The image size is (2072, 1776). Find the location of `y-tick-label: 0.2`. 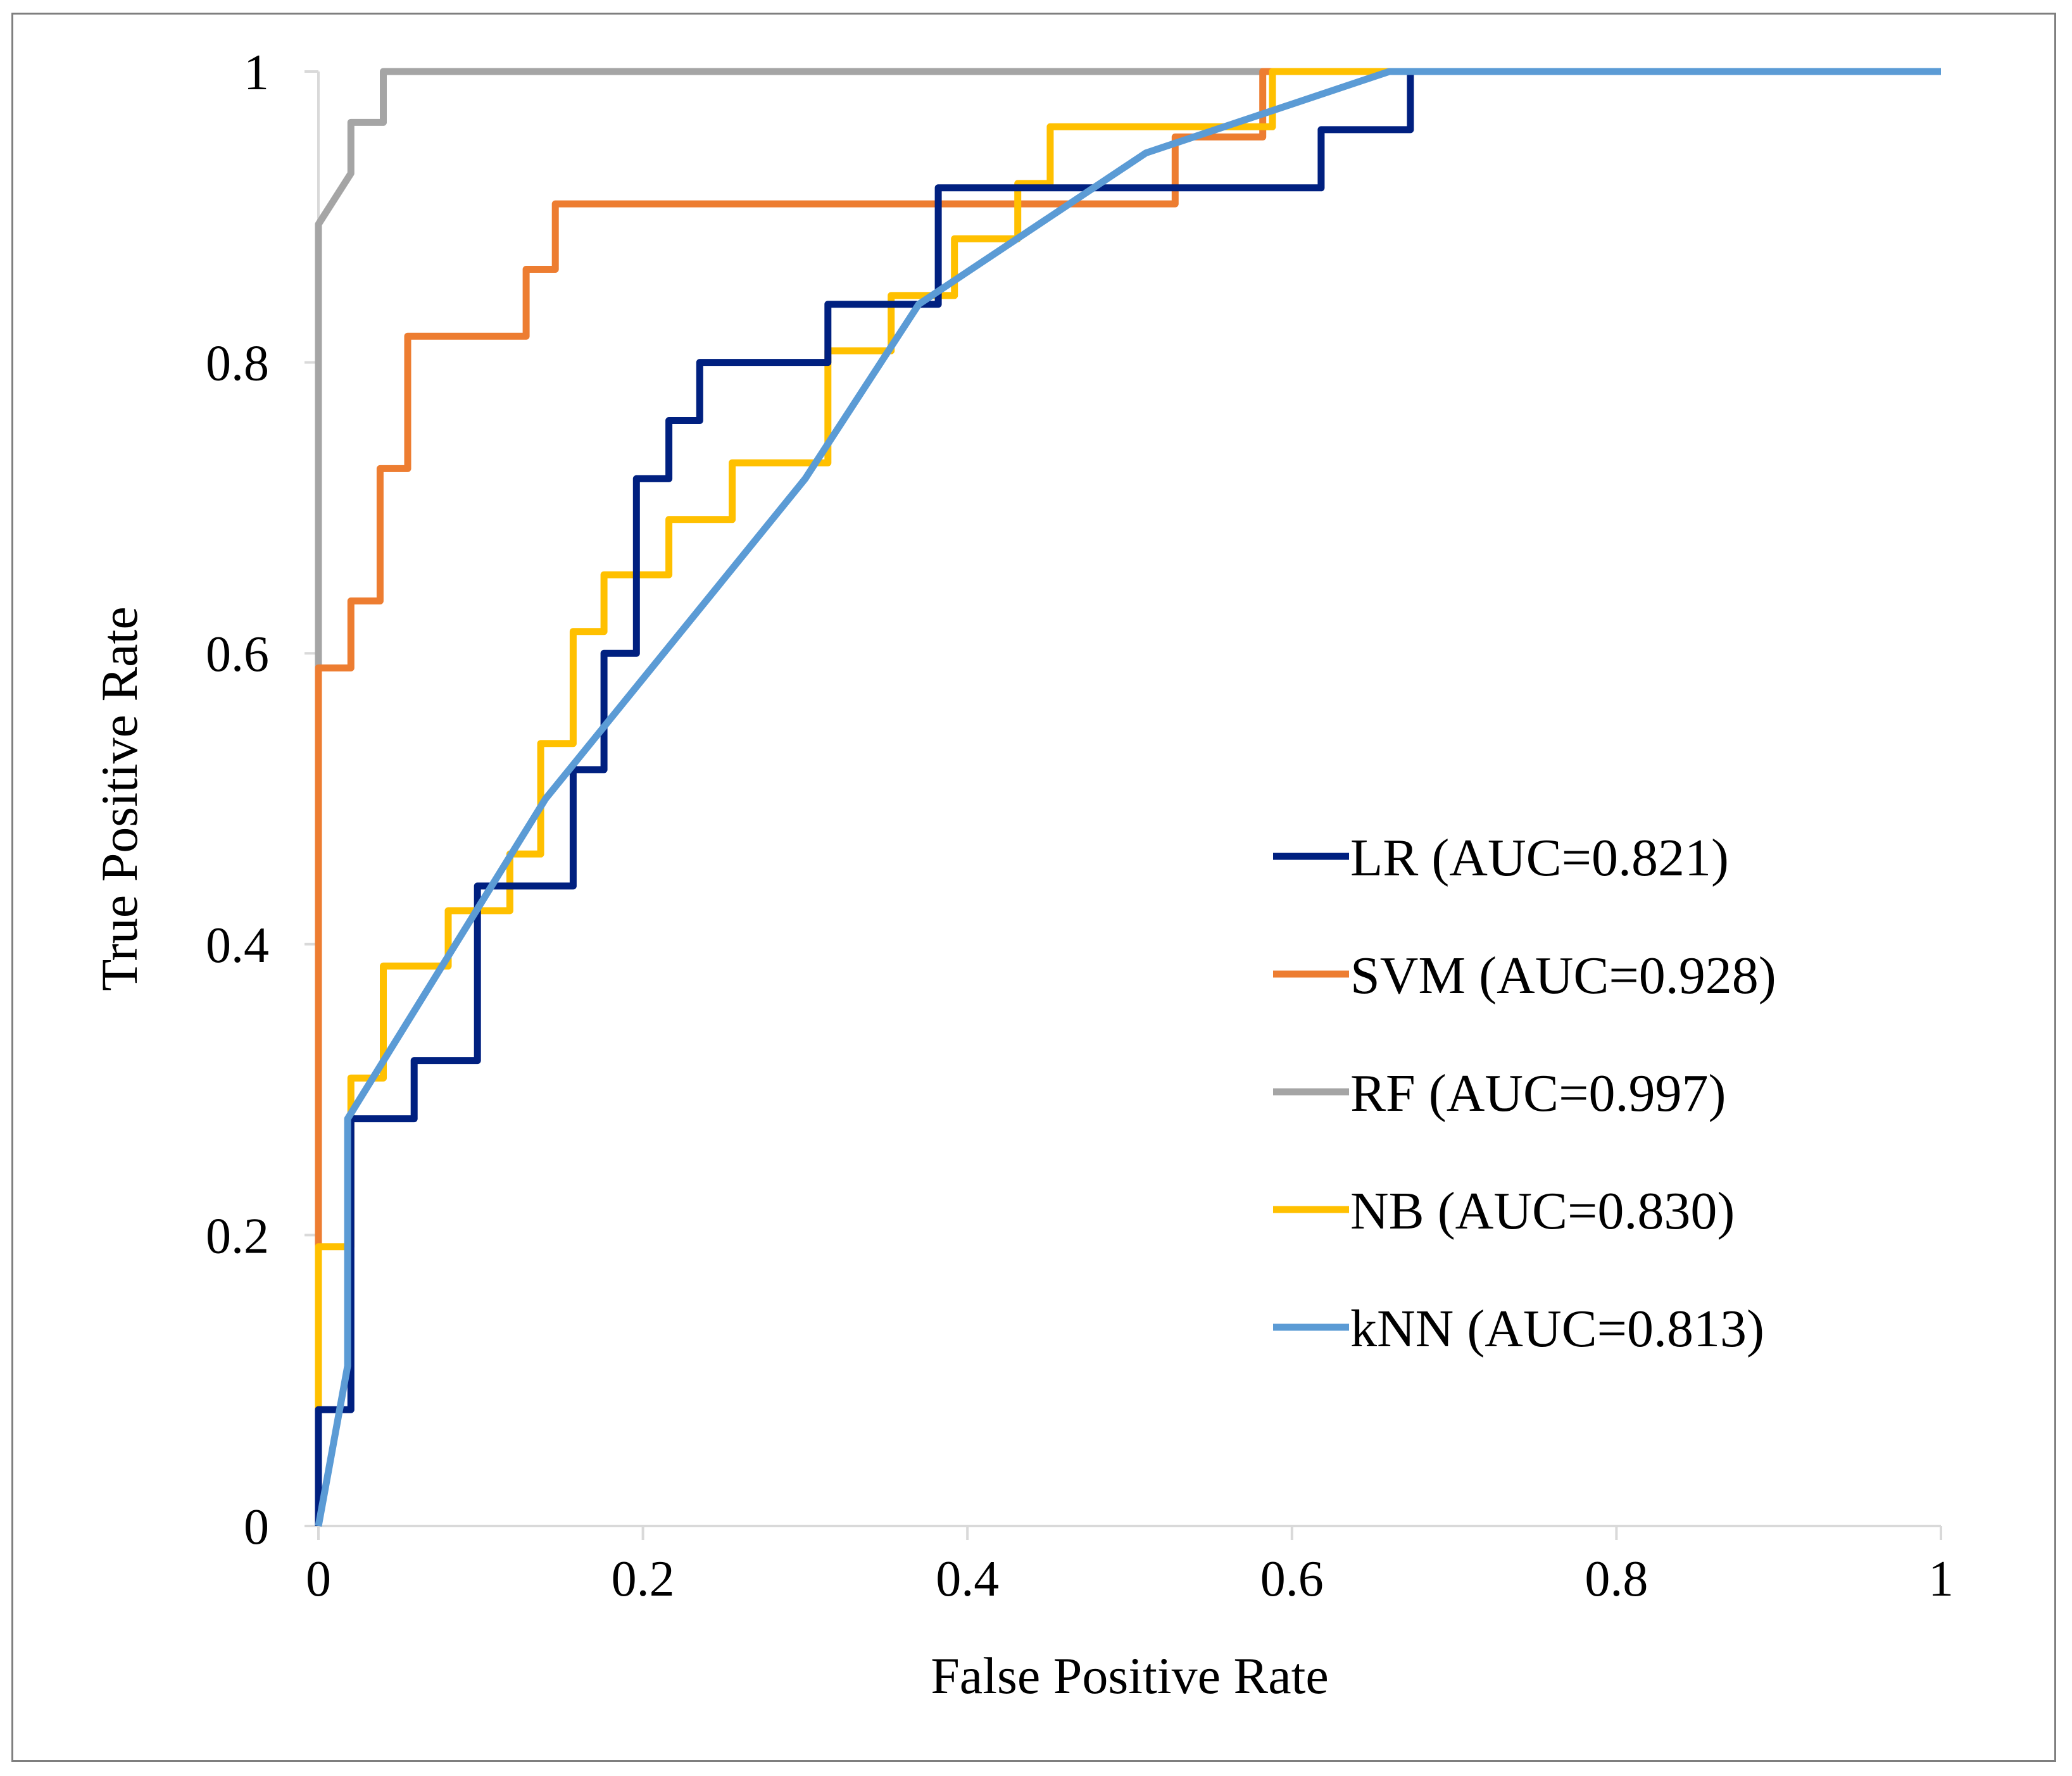

y-tick-label: 0.2 is located at coordinates (238, 1236).